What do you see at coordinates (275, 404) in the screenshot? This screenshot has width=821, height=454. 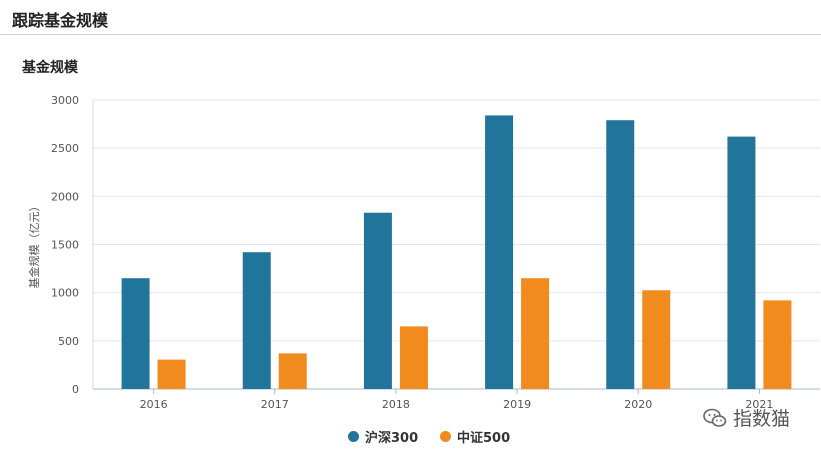 I see `x-tick-label: 2017` at bounding box center [275, 404].